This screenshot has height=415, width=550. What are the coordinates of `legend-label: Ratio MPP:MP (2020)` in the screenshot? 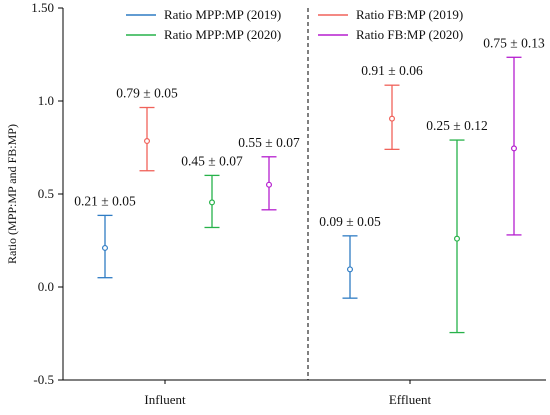 It's located at (222, 34).